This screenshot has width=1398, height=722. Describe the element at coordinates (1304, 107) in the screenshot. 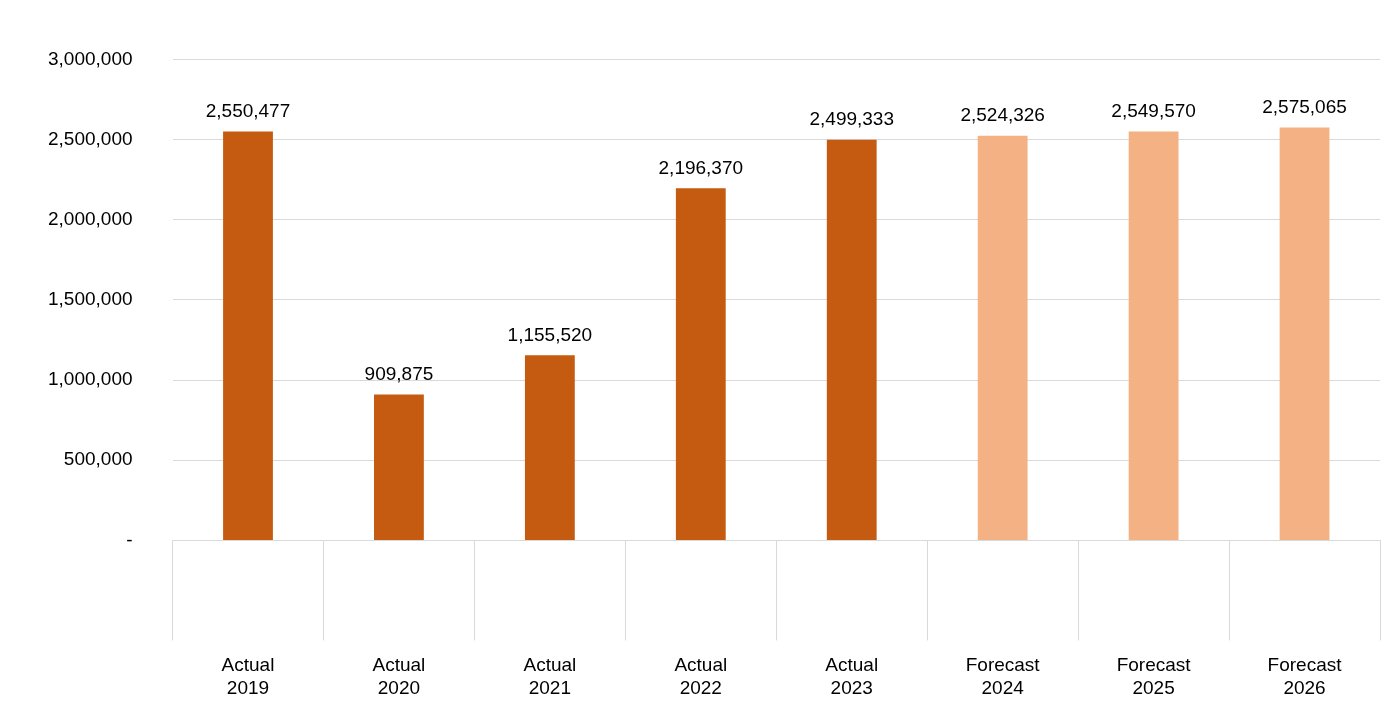

I see `data-label: 2,575,065` at that location.